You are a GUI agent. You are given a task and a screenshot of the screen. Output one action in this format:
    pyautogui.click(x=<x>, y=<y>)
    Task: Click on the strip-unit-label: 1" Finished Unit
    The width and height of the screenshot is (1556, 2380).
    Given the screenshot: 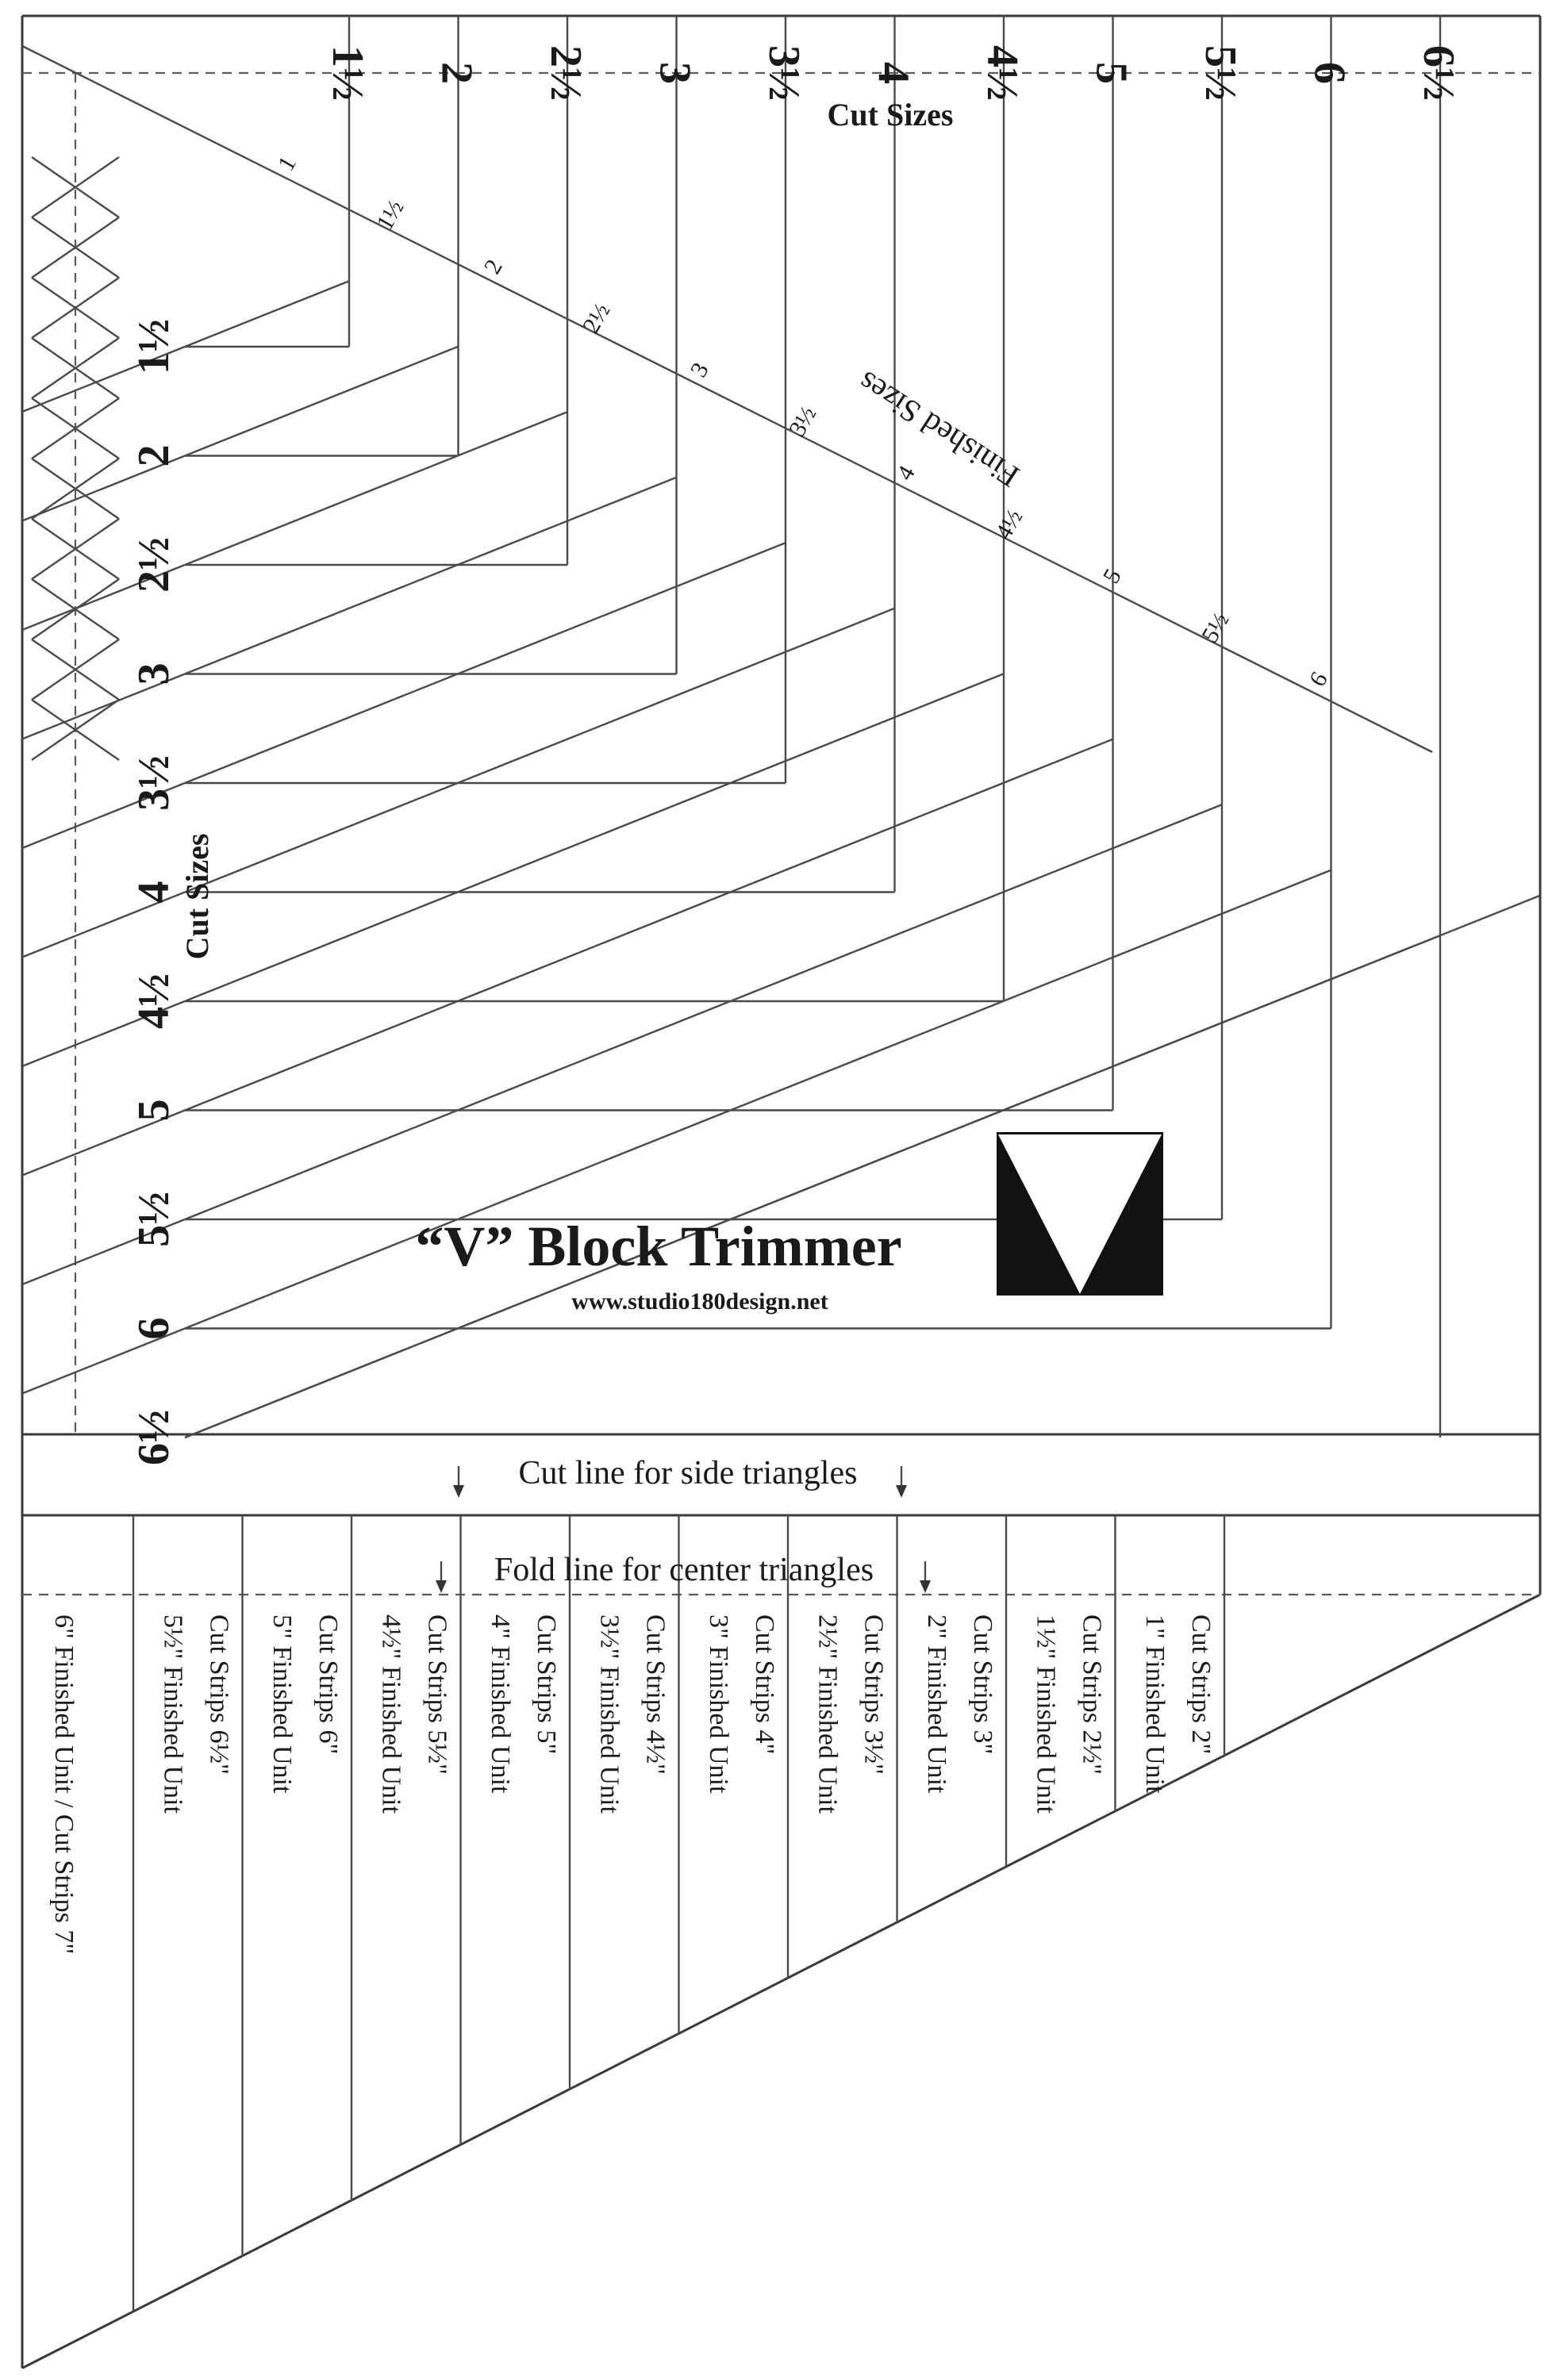 What is the action you would take?
    pyautogui.click(x=1155, y=1704)
    